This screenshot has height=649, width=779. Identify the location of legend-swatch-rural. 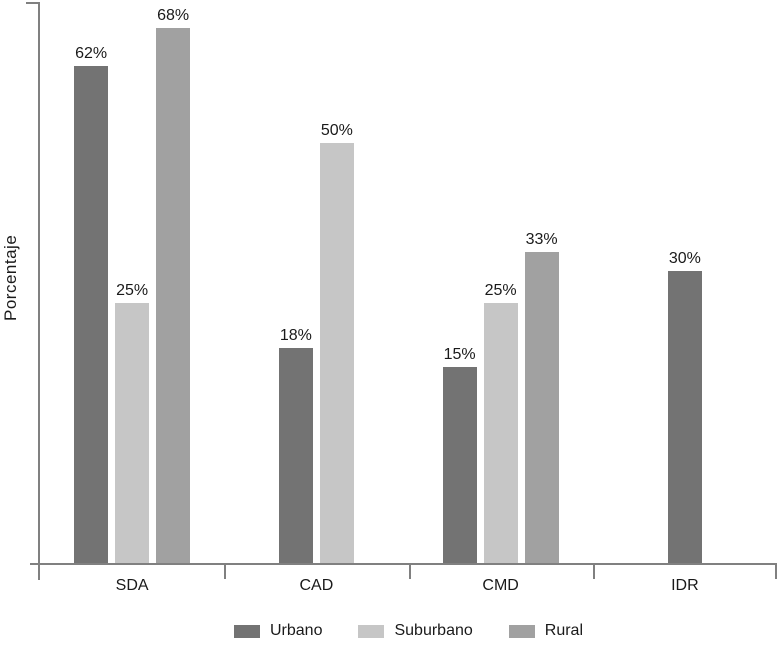
(521, 631).